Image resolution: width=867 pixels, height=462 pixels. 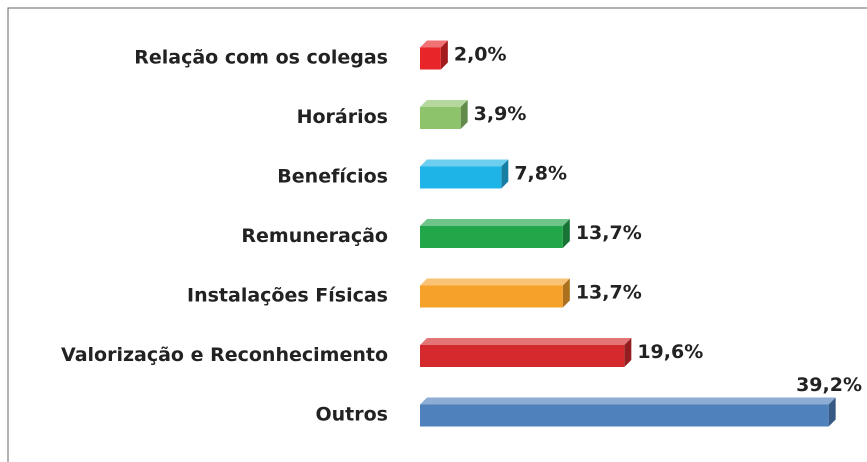 What do you see at coordinates (261, 58) in the screenshot?
I see `category-label: Relação com os colegas` at bounding box center [261, 58].